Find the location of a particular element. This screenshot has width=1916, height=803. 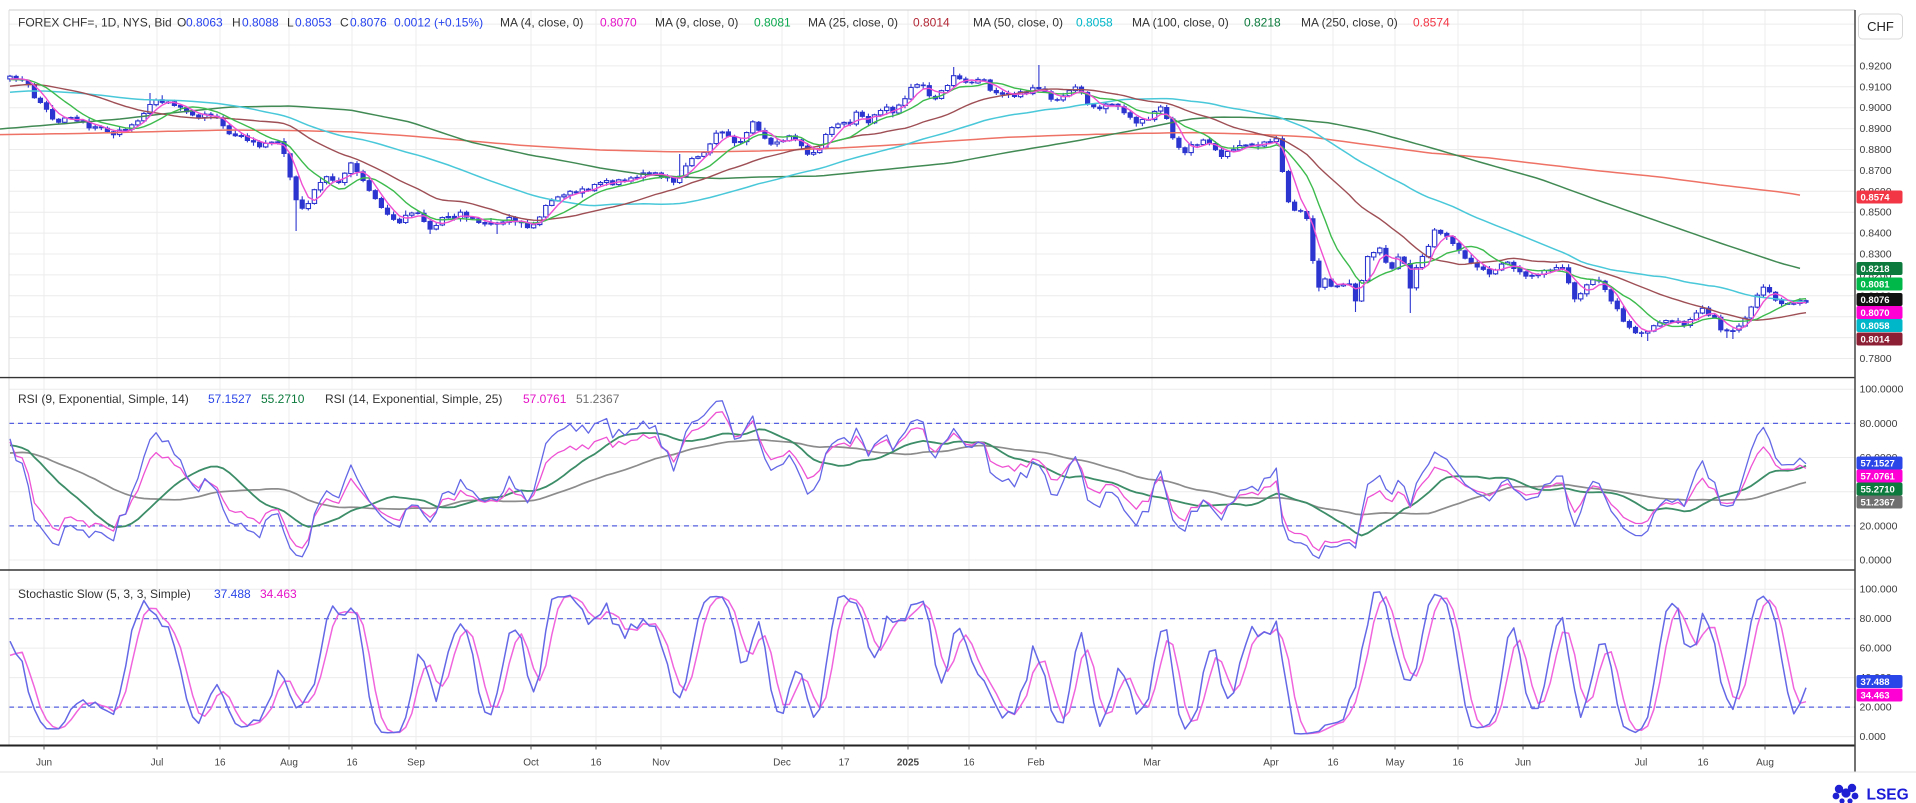

svg-text: 0.0000 is located at coordinates (1876, 561).